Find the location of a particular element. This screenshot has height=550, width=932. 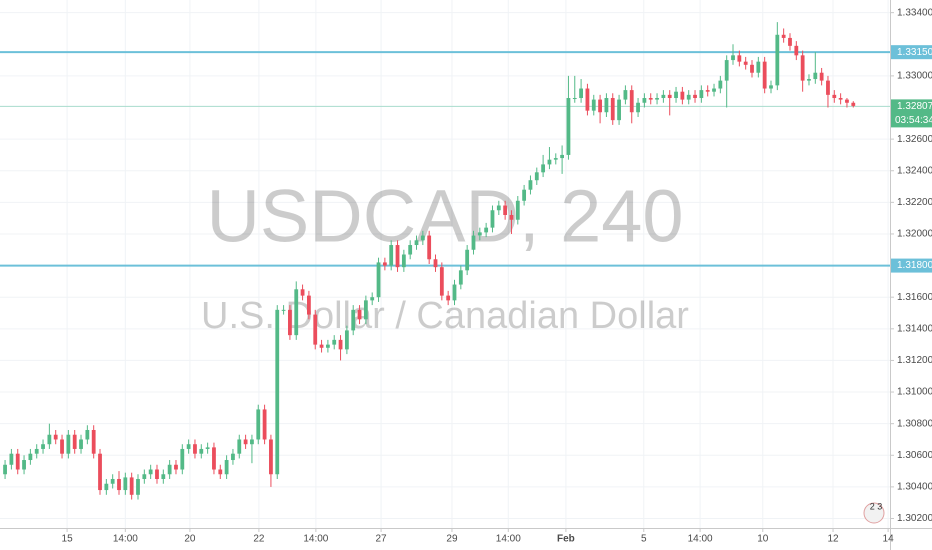

badge-text: 2 3 is located at coordinates (876, 506).